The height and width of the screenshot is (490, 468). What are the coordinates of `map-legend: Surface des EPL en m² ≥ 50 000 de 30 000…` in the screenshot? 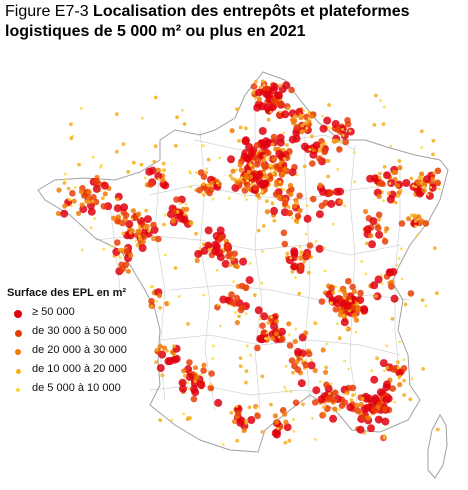 It's located at (87, 344).